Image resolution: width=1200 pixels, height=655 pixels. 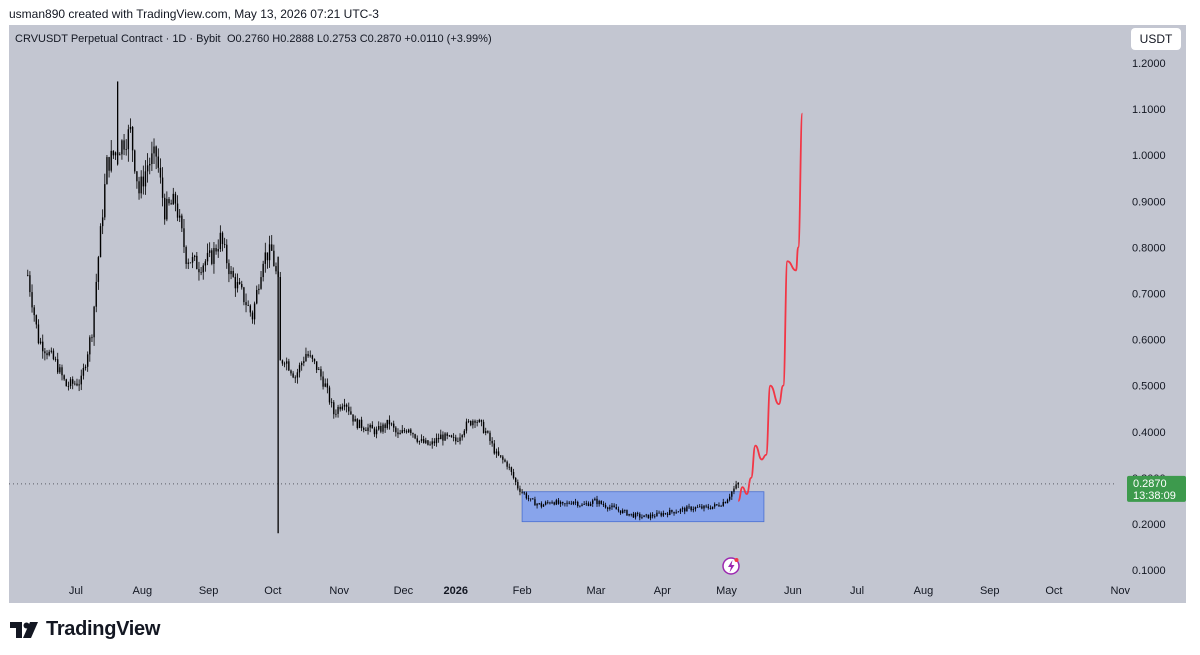 I want to click on y-tick-label: 0.2000, so click(x=1149, y=525).